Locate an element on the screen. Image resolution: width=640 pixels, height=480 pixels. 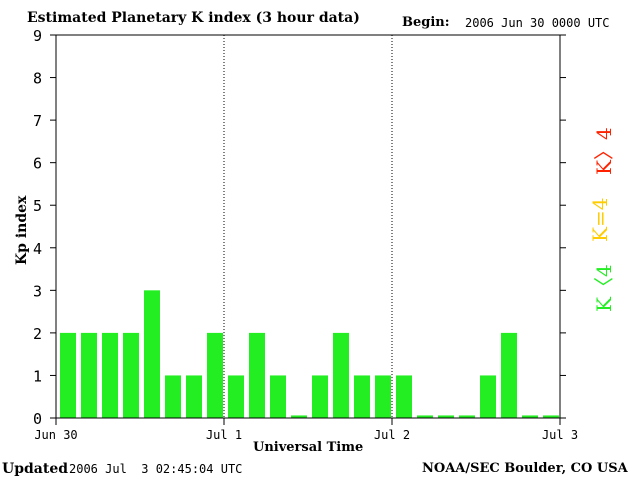
begin-label: Begin: is located at coordinates (426, 22).